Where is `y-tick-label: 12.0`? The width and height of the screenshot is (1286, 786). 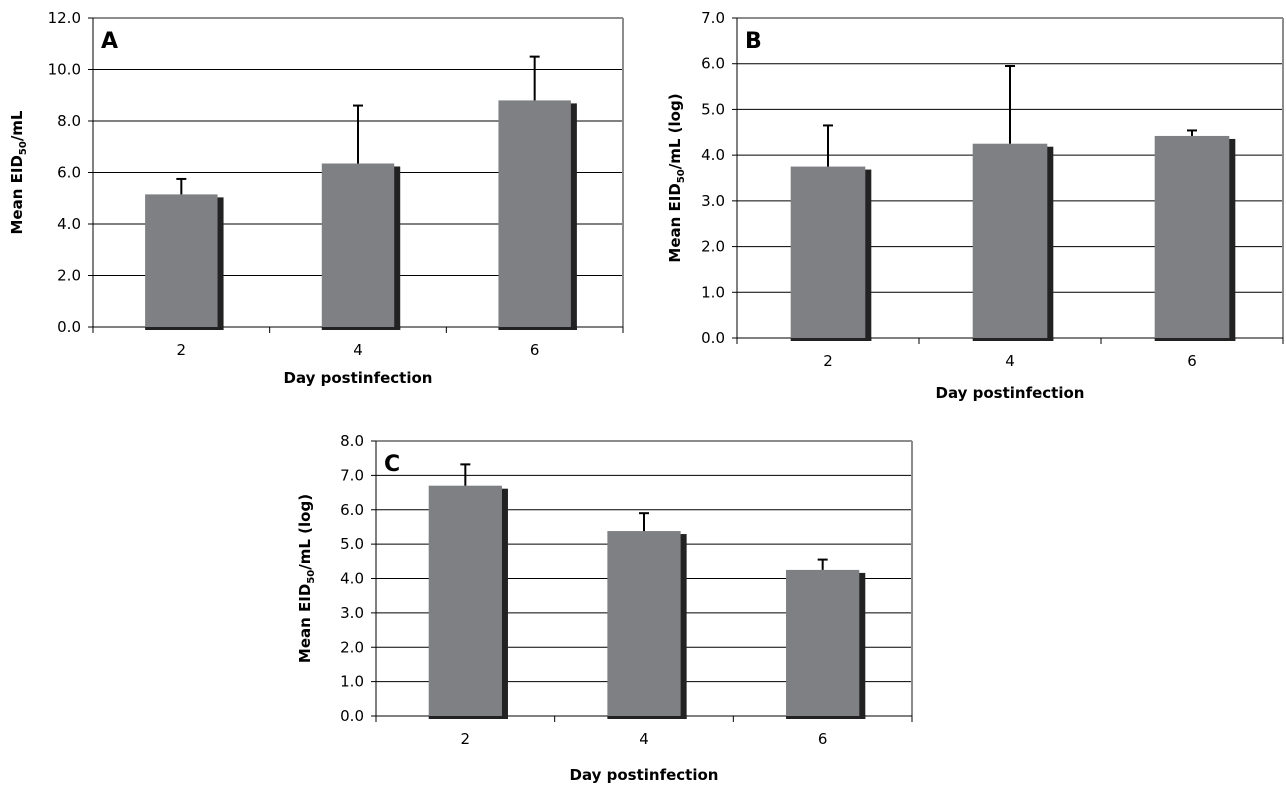
y-tick-label: 12.0 is located at coordinates (64, 18).